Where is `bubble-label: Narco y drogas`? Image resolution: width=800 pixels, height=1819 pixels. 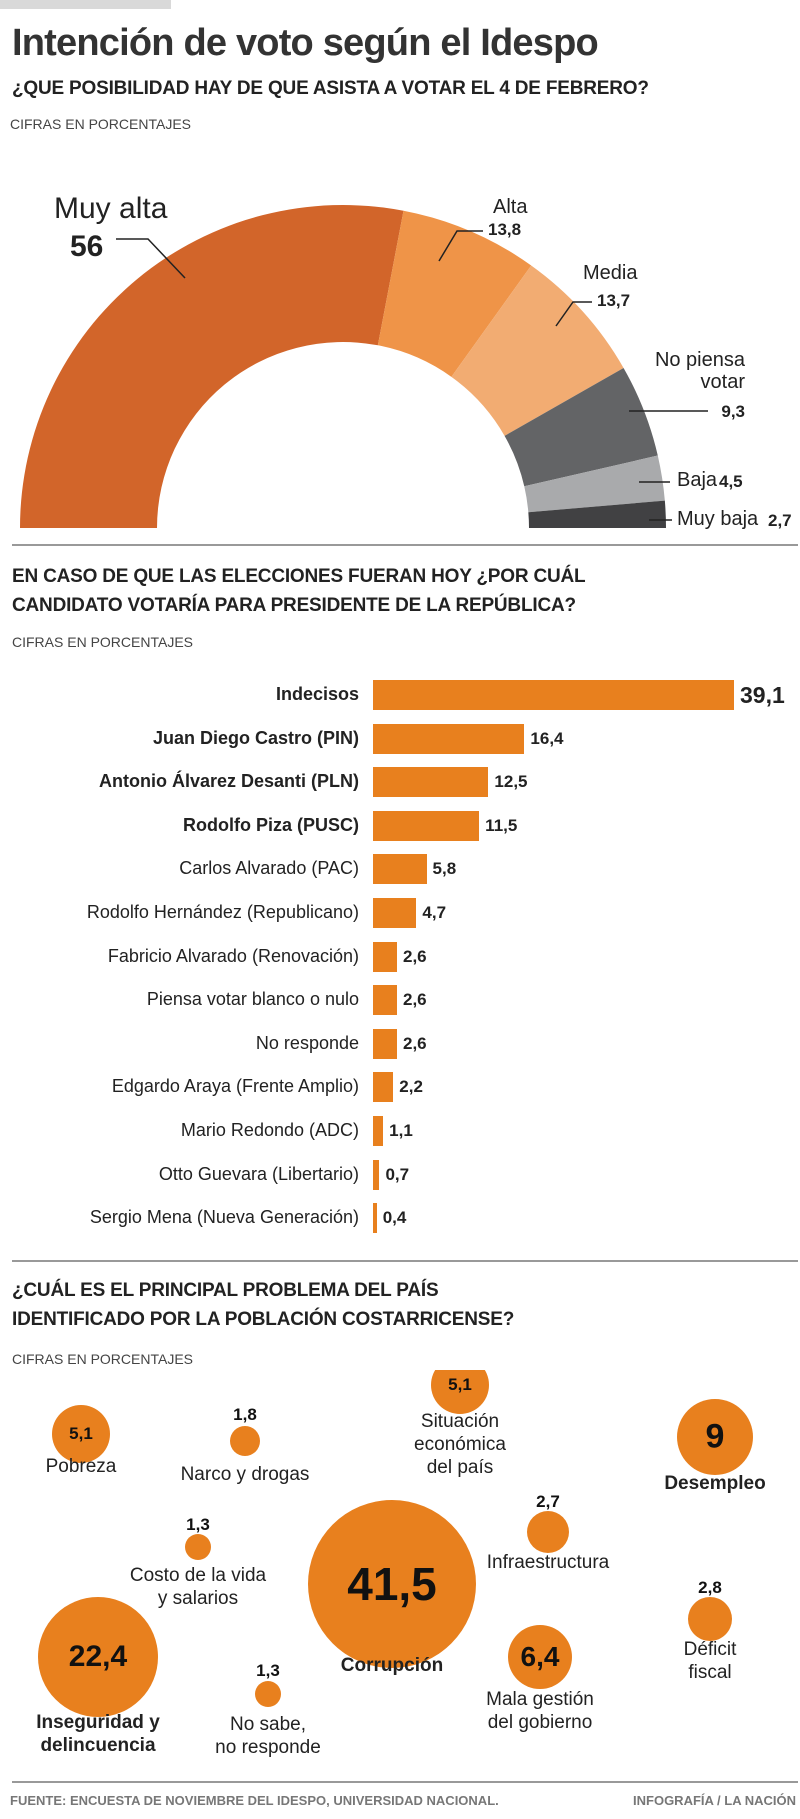 bubble-label: Narco y drogas is located at coordinates (245, 1474).